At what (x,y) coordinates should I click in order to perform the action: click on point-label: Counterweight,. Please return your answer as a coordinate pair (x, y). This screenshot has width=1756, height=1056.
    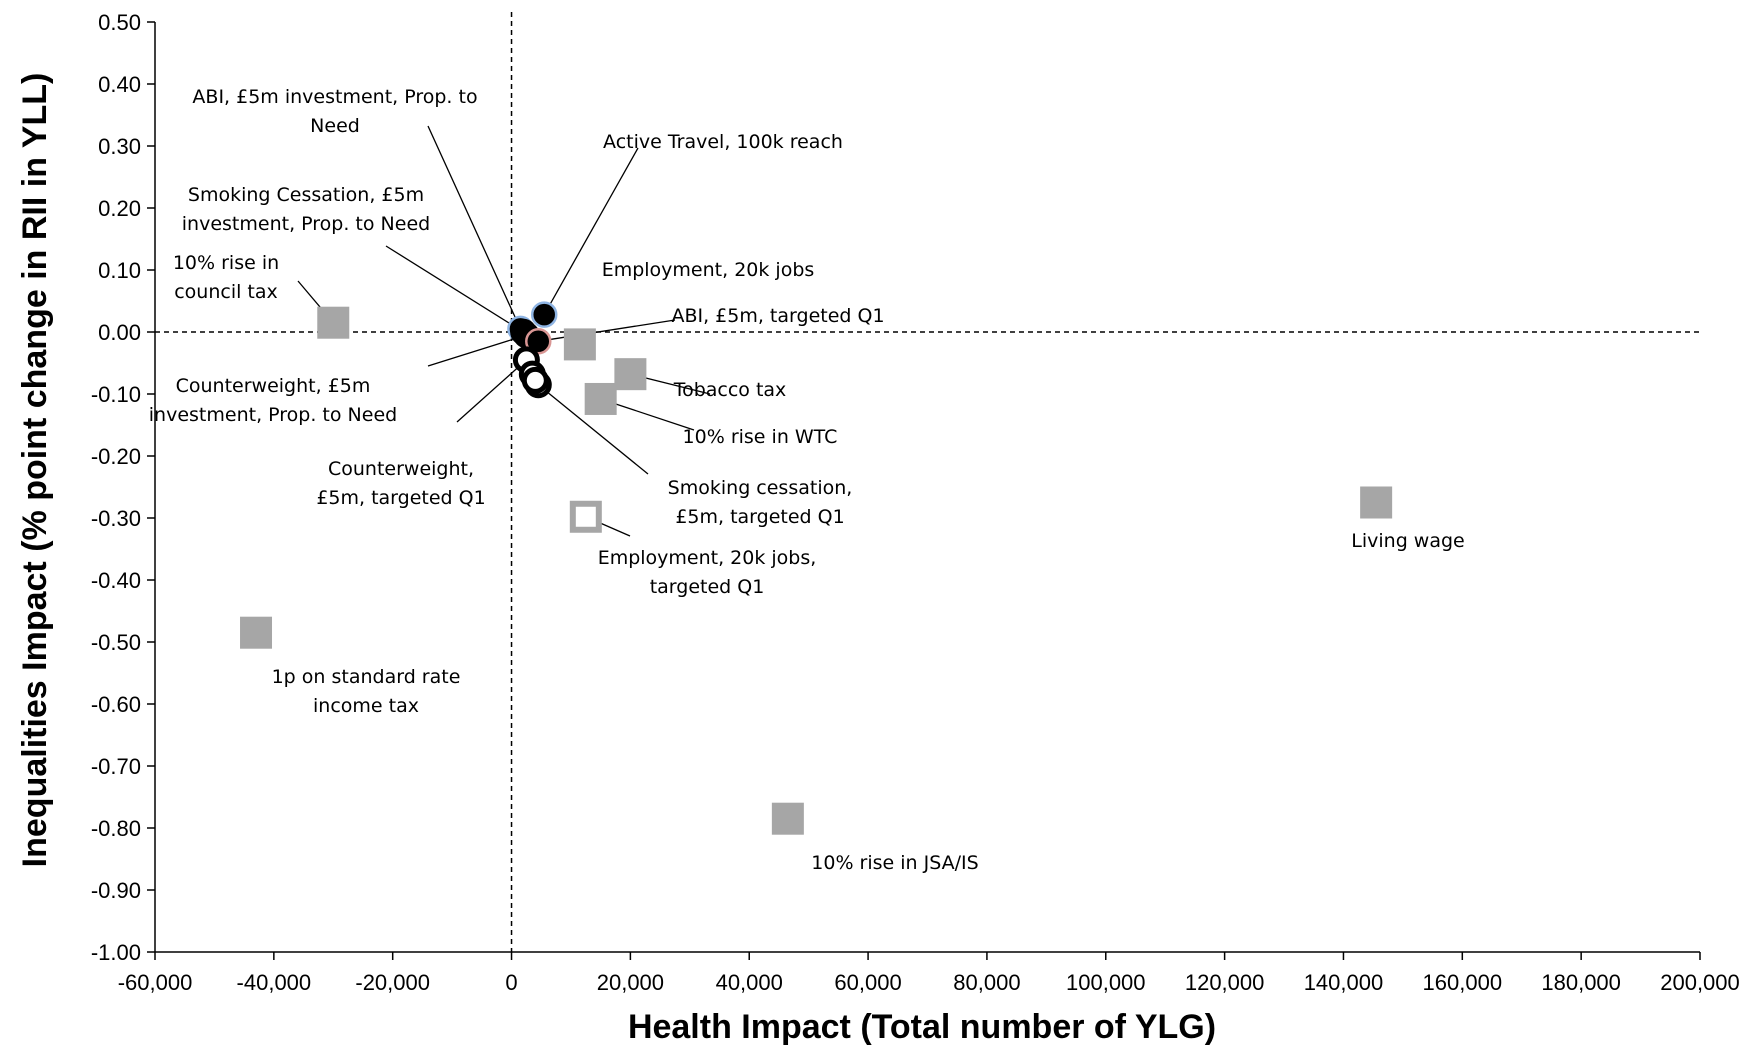
    Looking at the image, I should click on (401, 469).